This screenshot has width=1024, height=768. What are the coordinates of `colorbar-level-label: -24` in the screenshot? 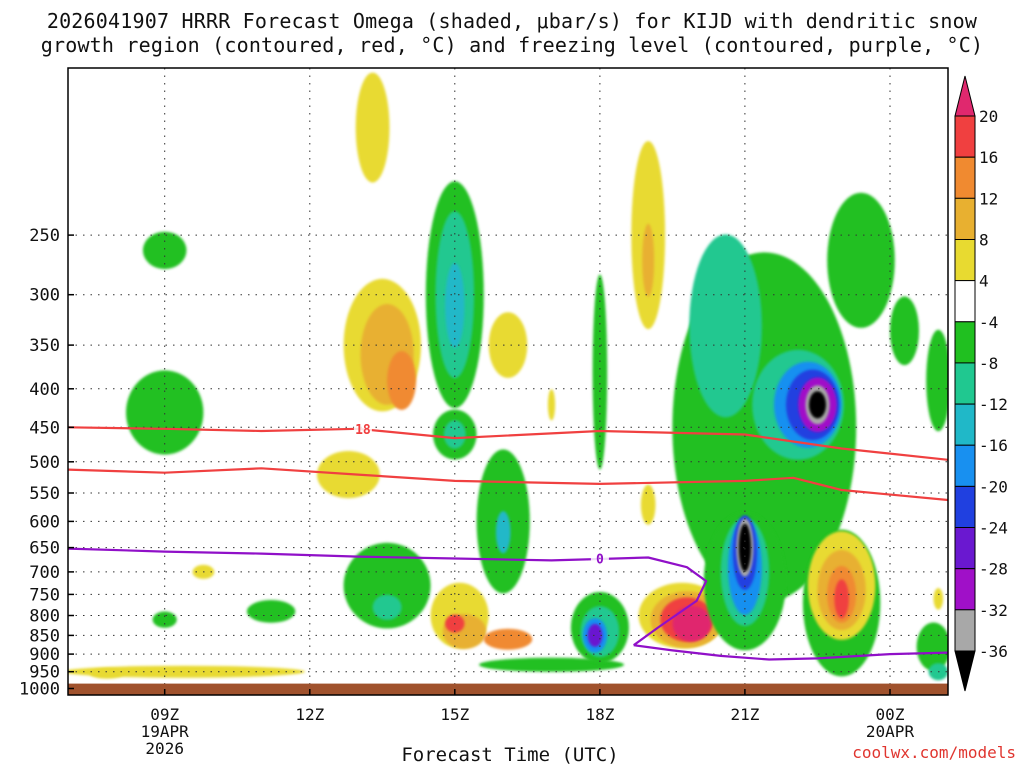 It's located at (993, 528).